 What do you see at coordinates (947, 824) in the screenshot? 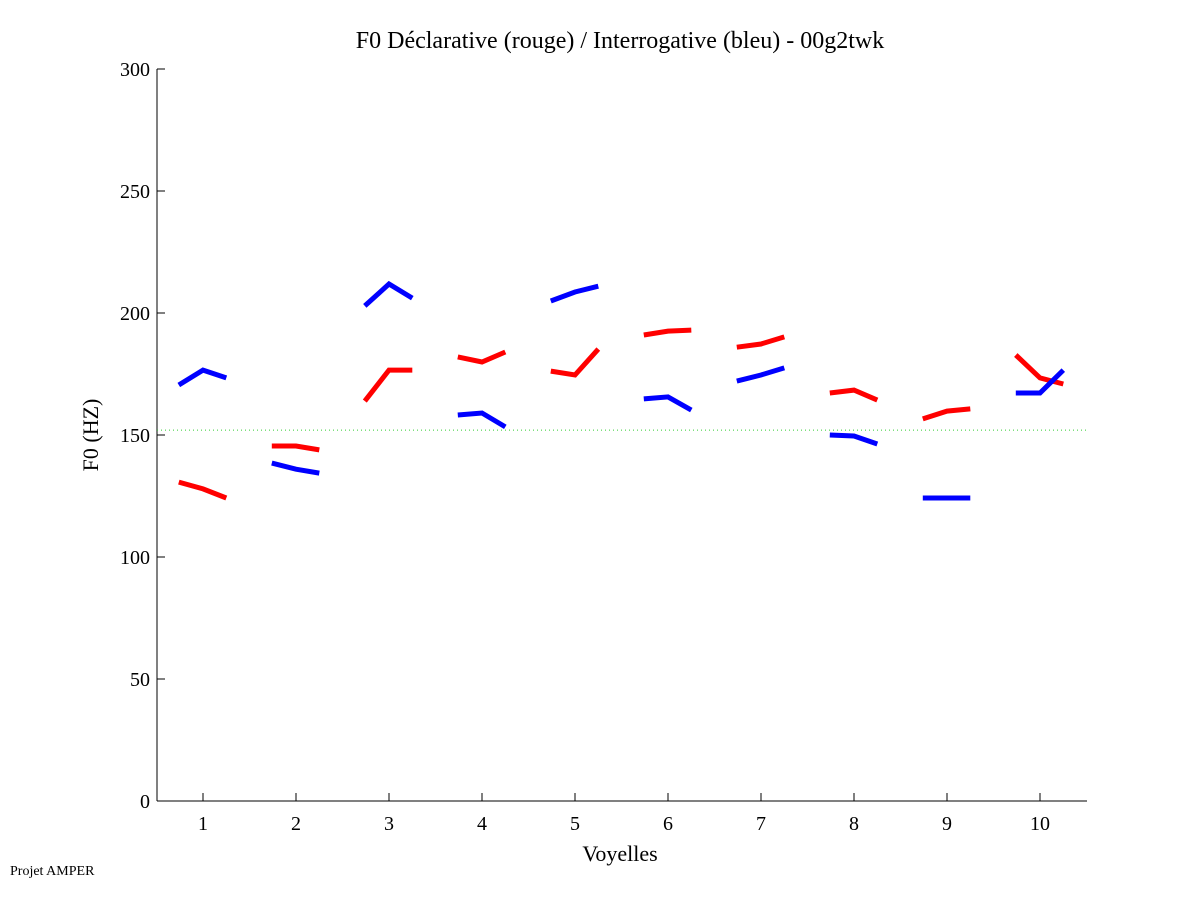
I see `x-tick-label: 9` at bounding box center [947, 824].